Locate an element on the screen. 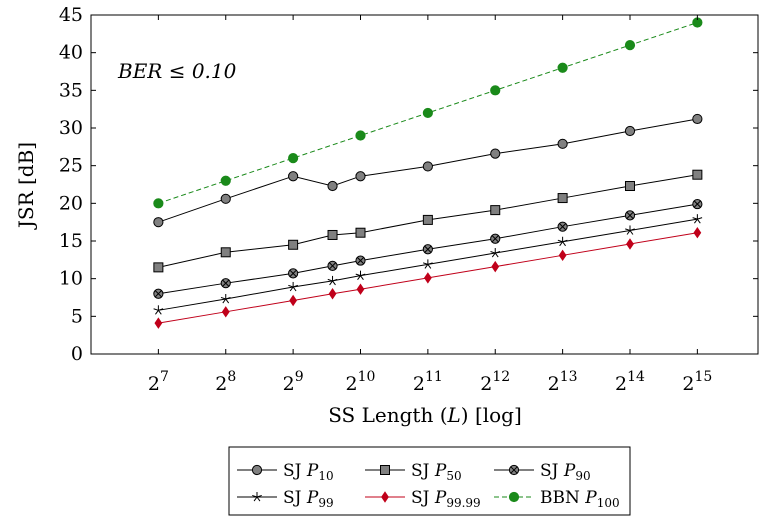  legend-item-2: SJ P90 is located at coordinates (542, 472).